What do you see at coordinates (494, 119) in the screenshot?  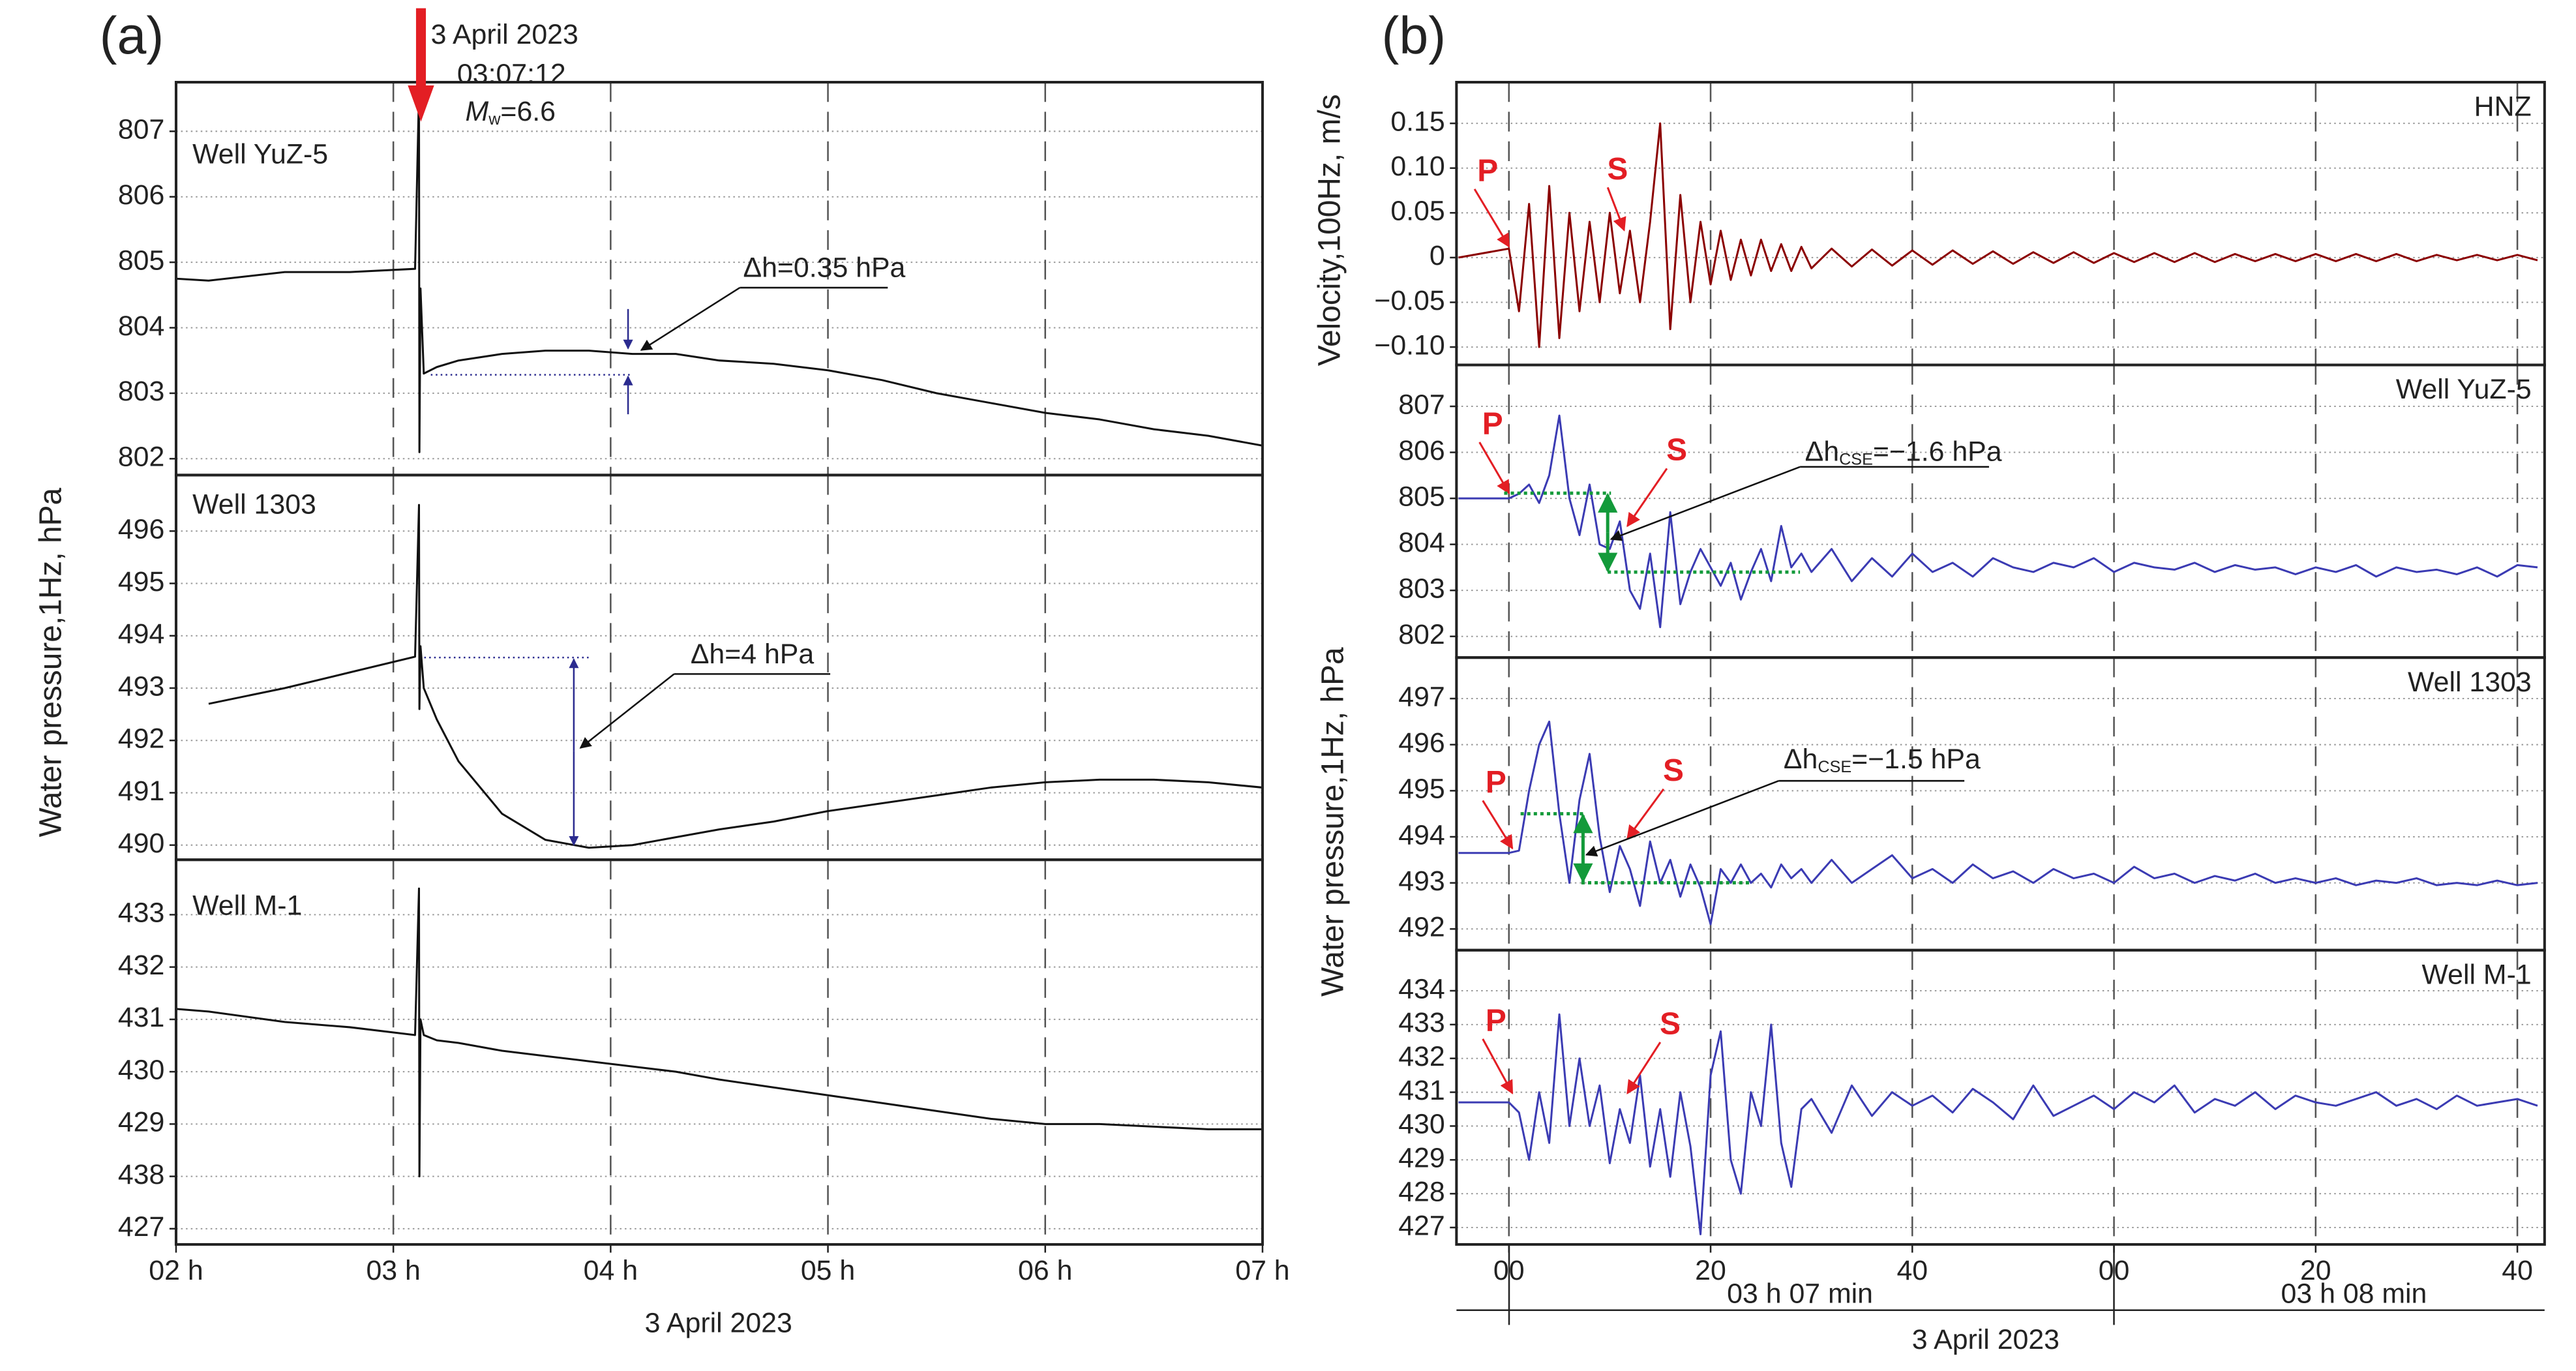 I see `magnitude-subscript: w` at bounding box center [494, 119].